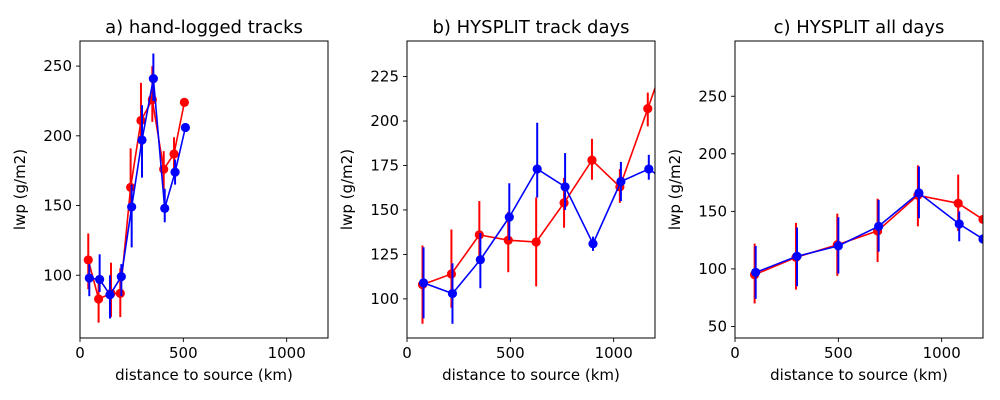 The image size is (1000, 400). I want to click on chart-title: b) HYSPLIT track days, so click(530, 27).